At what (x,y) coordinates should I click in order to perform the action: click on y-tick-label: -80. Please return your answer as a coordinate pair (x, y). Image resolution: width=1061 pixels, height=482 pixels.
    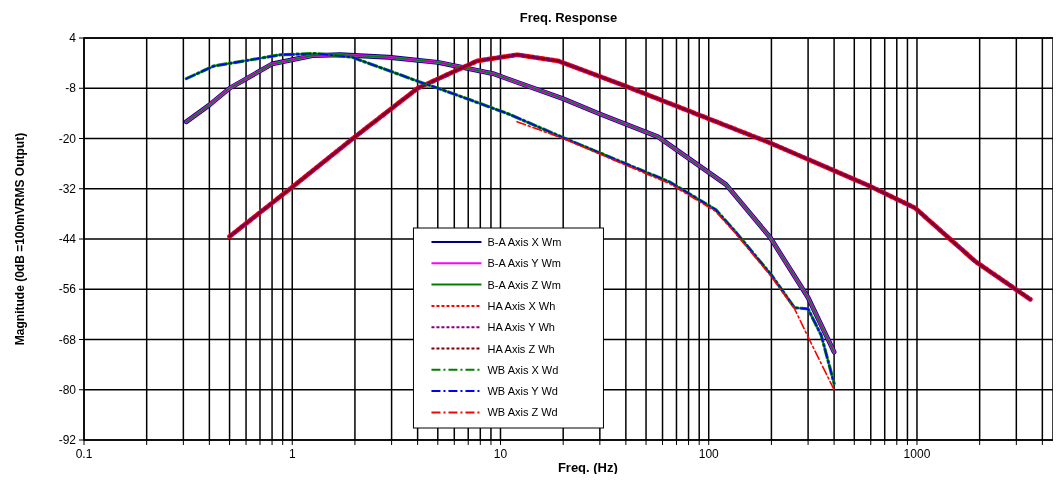
    Looking at the image, I should click on (67, 389).